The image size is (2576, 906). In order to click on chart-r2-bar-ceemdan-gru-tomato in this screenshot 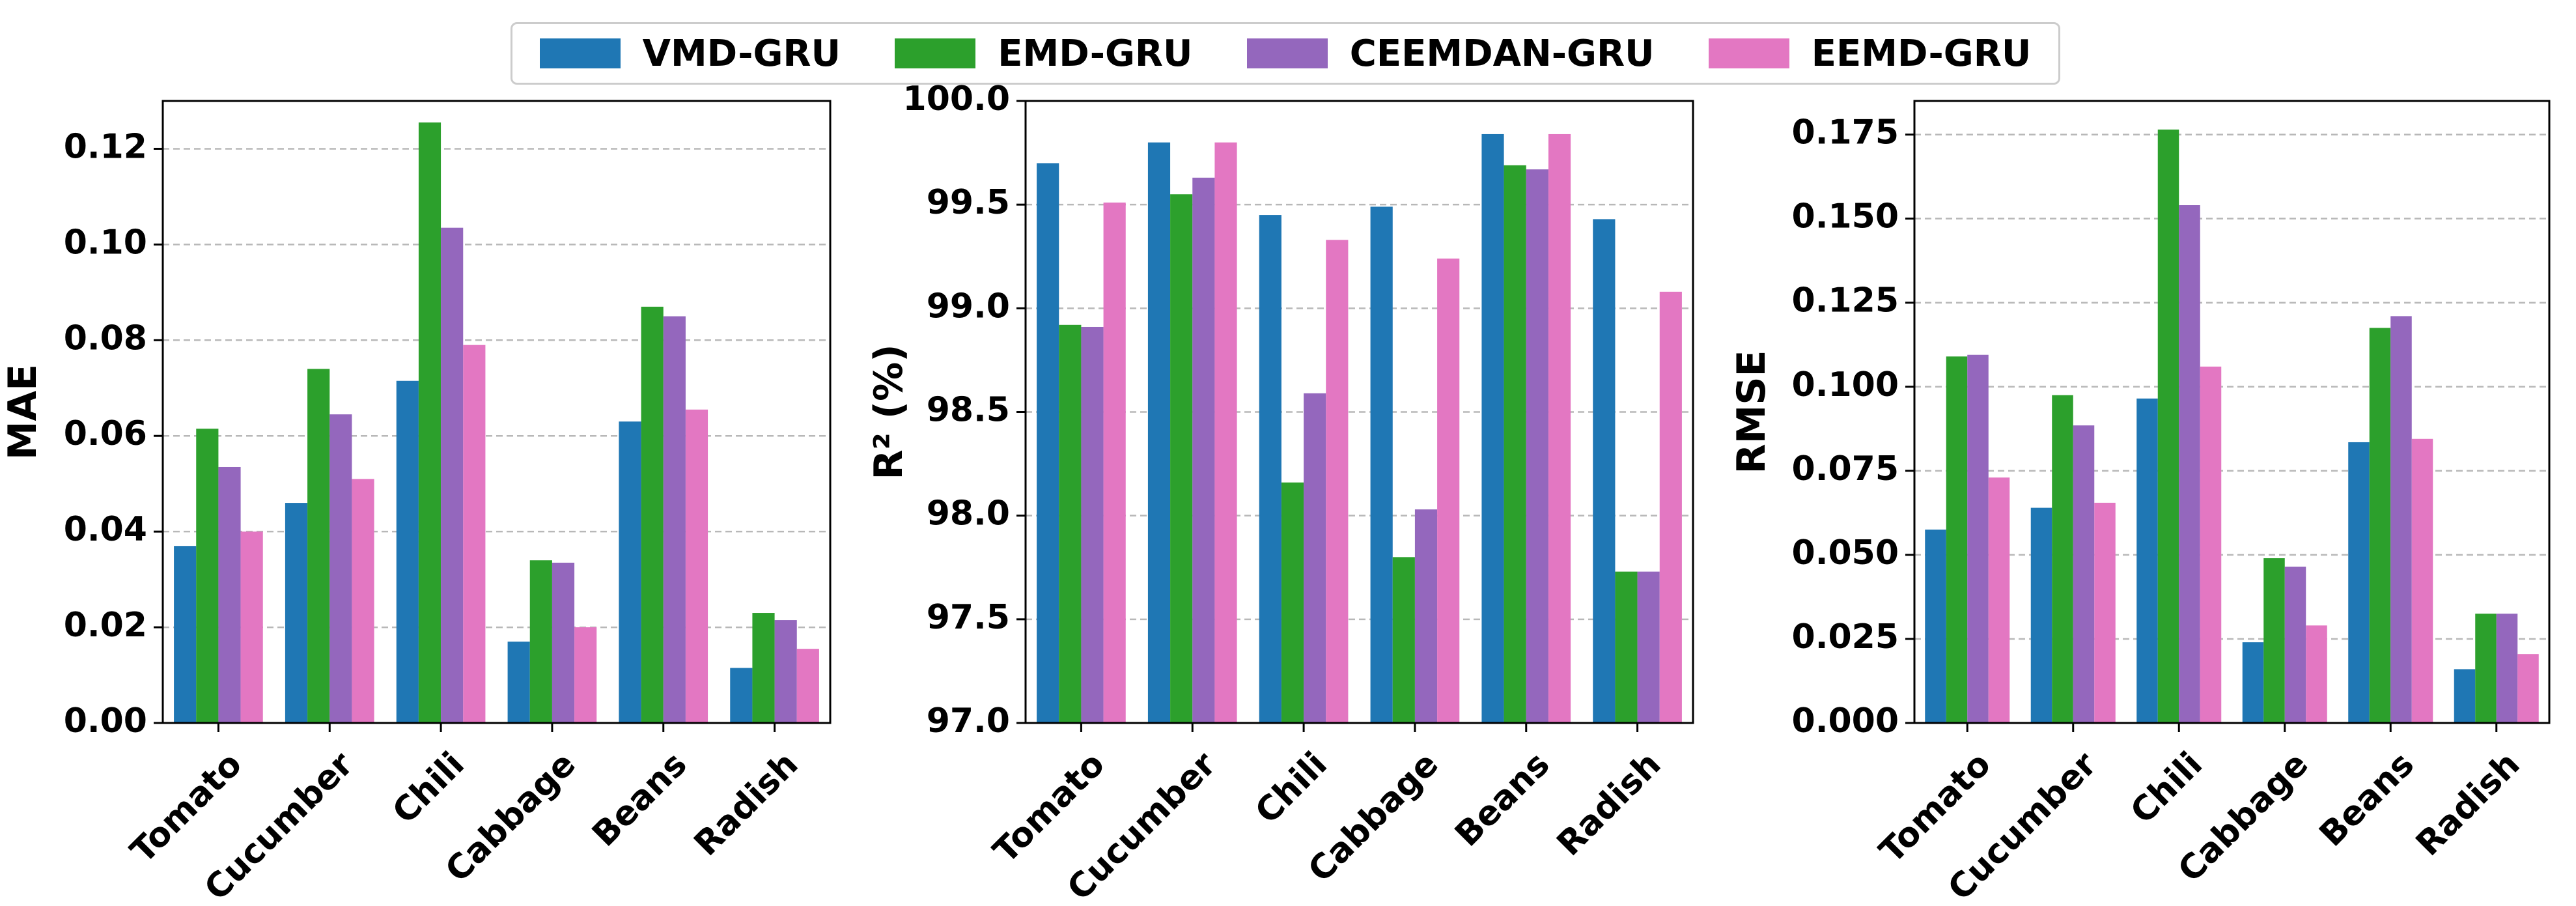, I will do `click(1093, 524)`.